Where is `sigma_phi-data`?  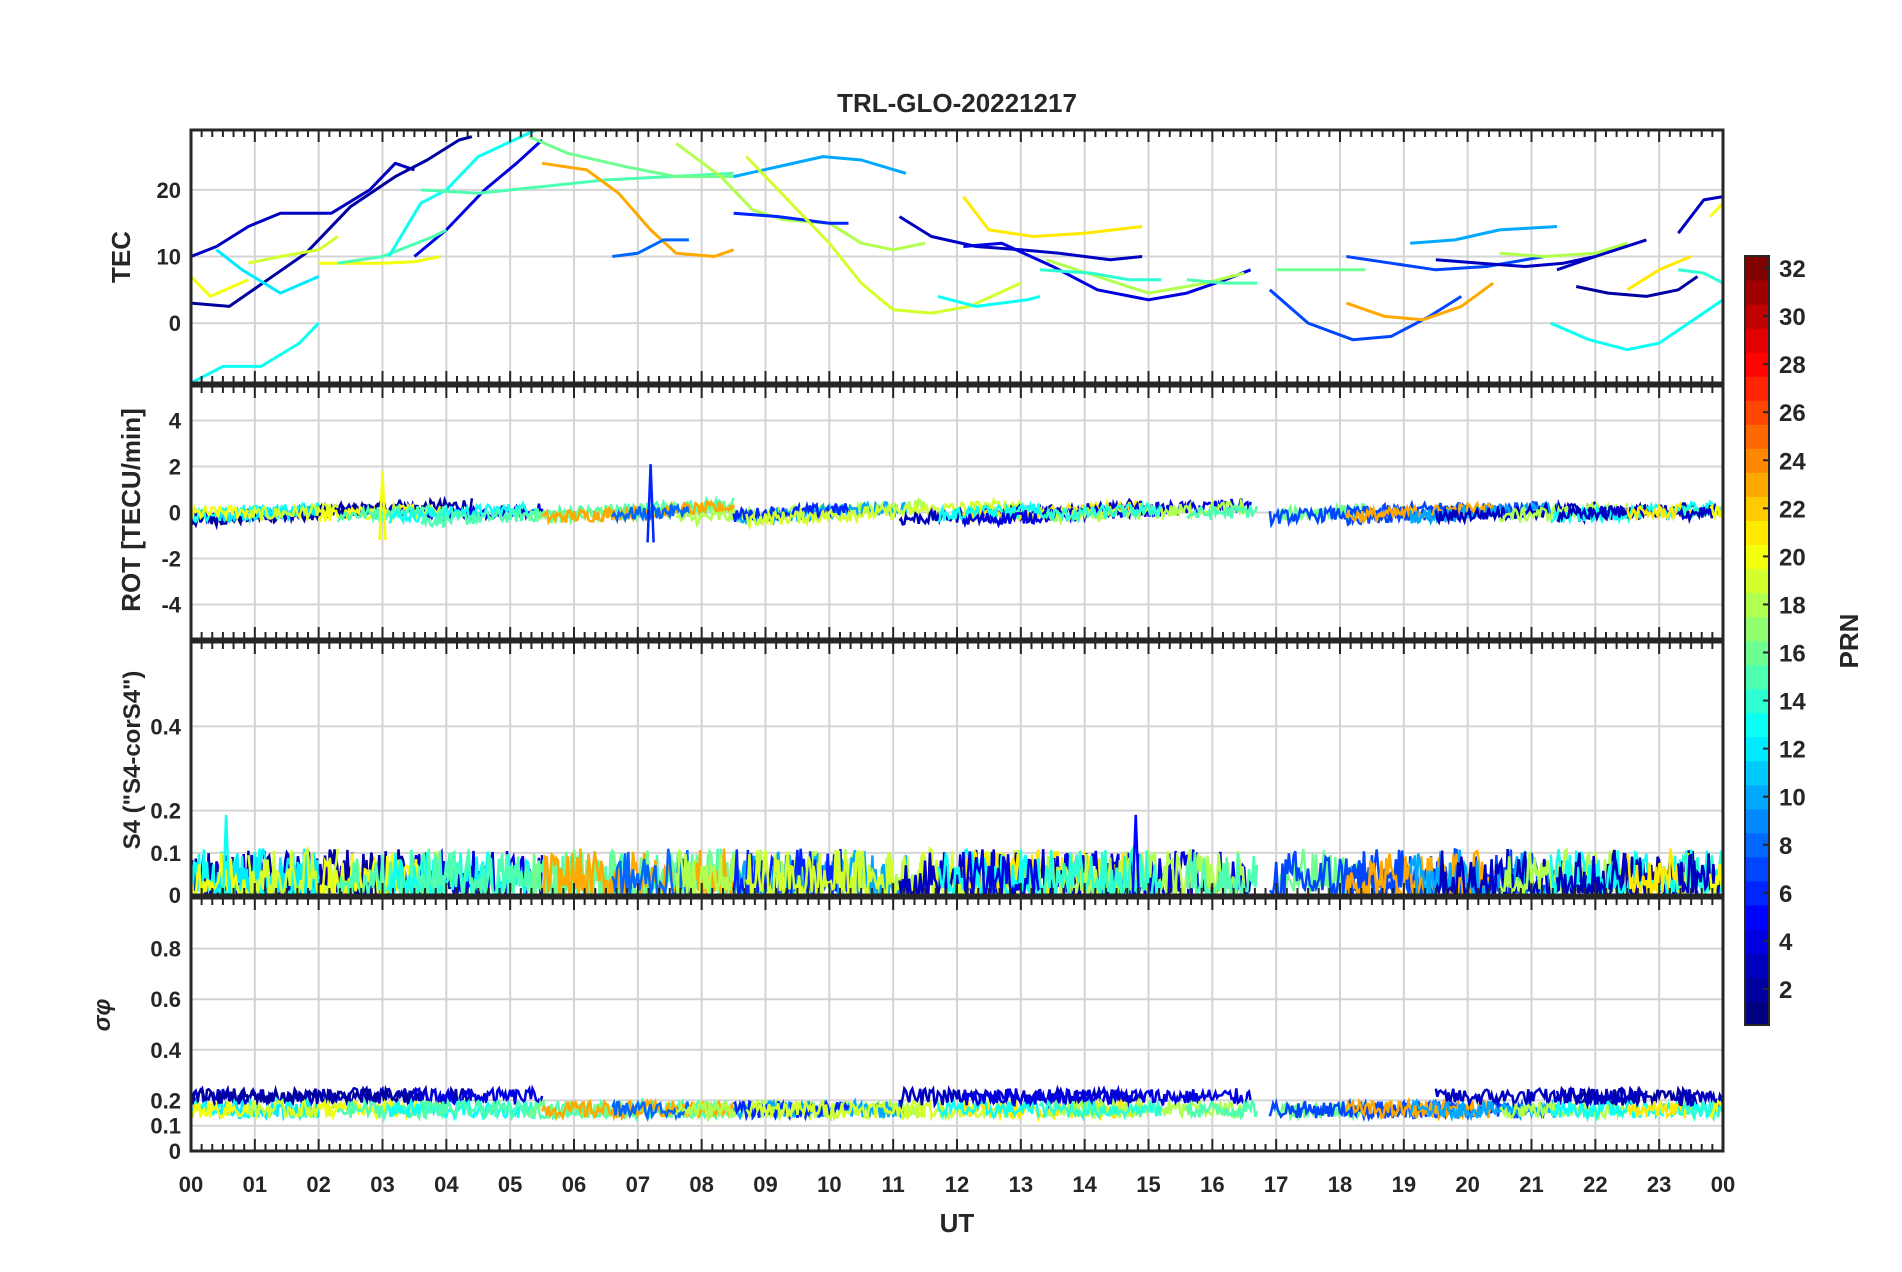 sigma_phi-data is located at coordinates (957, 1103).